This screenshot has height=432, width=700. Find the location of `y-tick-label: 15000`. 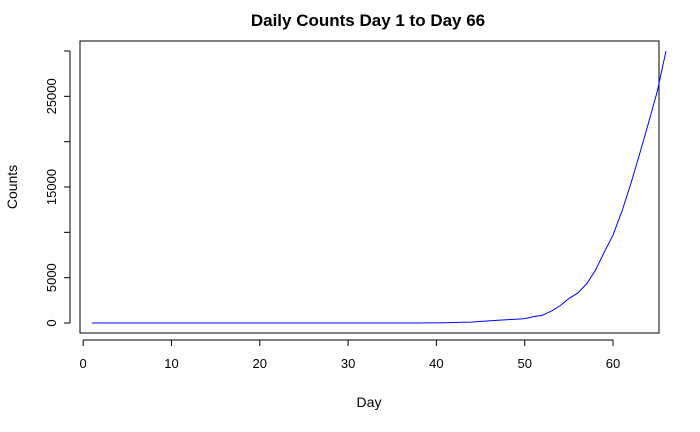

y-tick-label: 15000 is located at coordinates (51, 187).